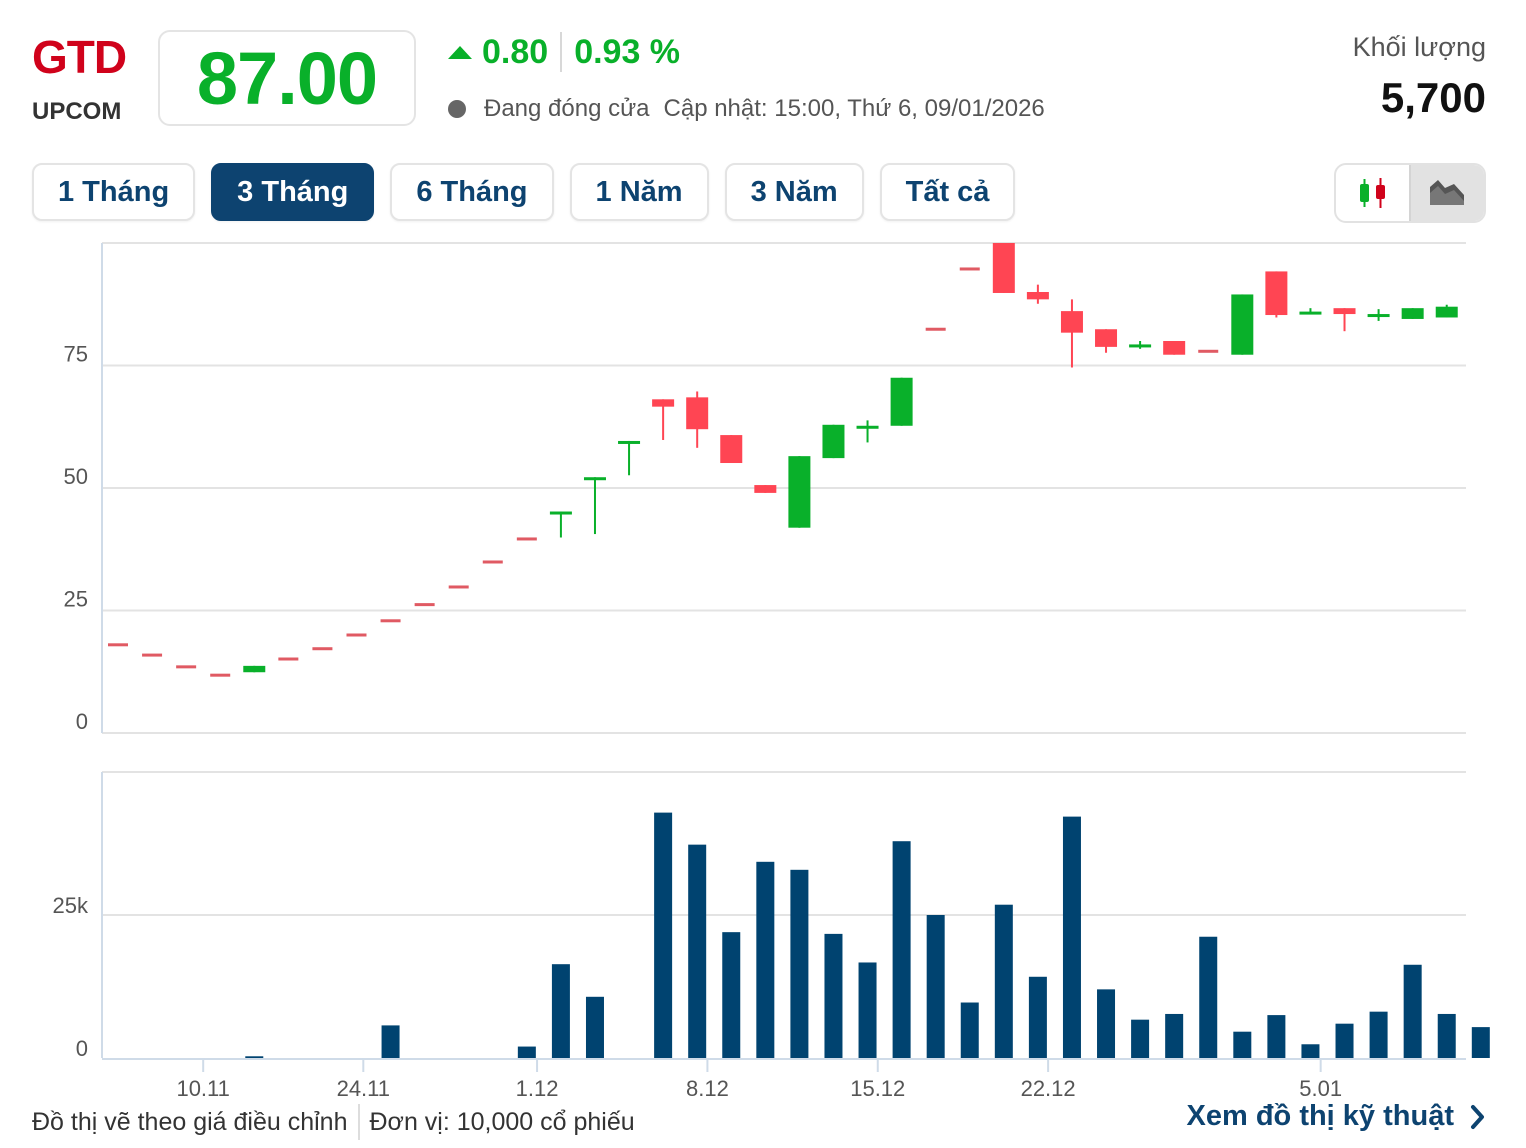 This screenshot has height=1148, width=1526. I want to click on chart-type-toggle, so click(1410, 193).